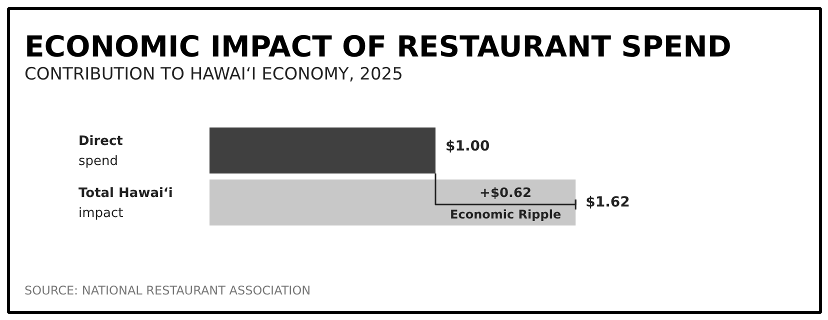 The height and width of the screenshot is (320, 828). What do you see at coordinates (378, 47) in the screenshot?
I see `chart-title: ECONOMIC IMPACT OF RESTAURANT SPEND` at bounding box center [378, 47].